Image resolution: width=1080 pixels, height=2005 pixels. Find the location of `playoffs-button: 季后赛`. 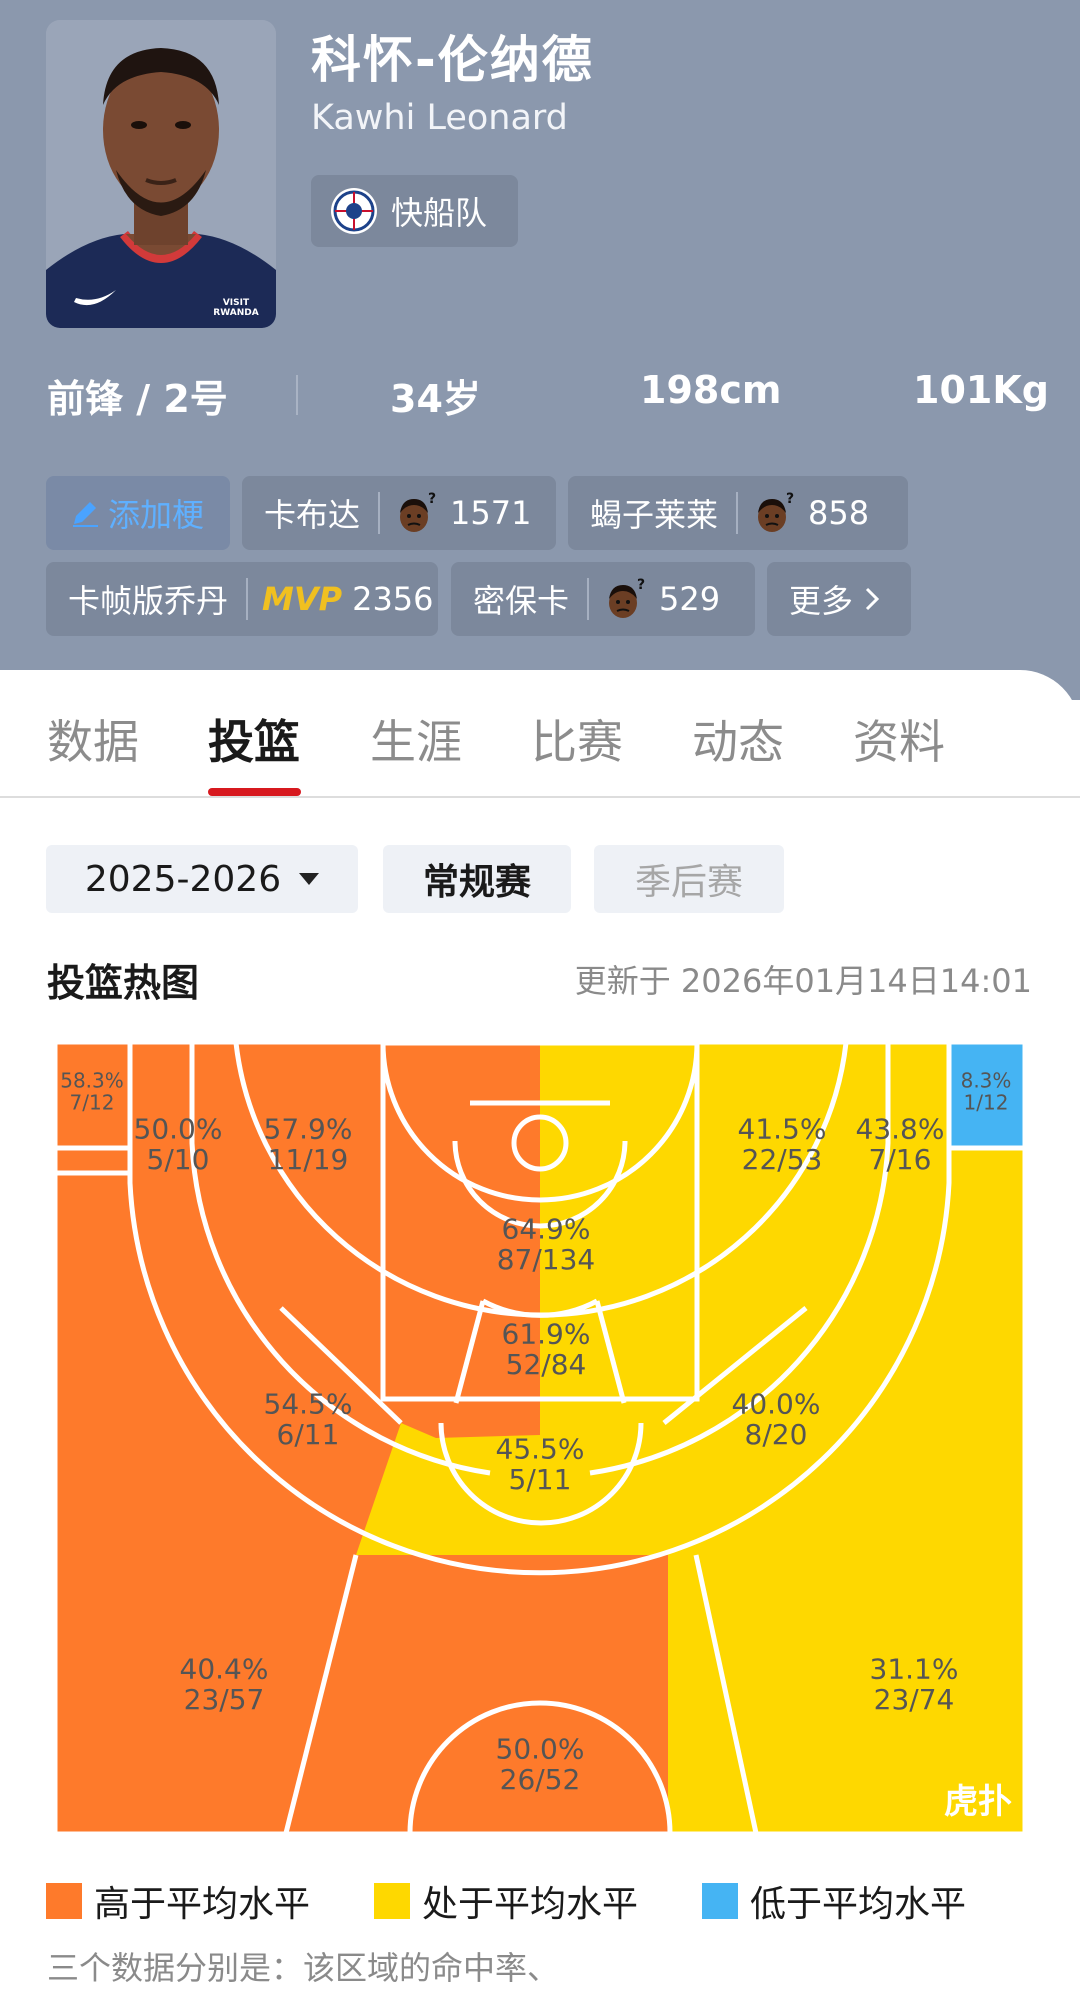

playoffs-button: 季后赛 is located at coordinates (689, 879).